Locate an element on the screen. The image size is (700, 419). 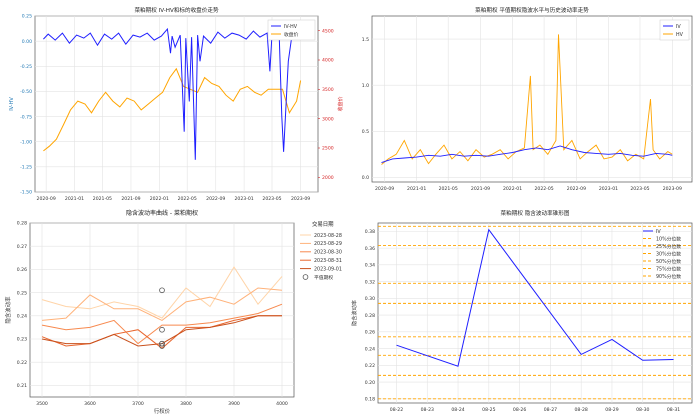
x-tick-label: 4000 is located at coordinates (282, 404).